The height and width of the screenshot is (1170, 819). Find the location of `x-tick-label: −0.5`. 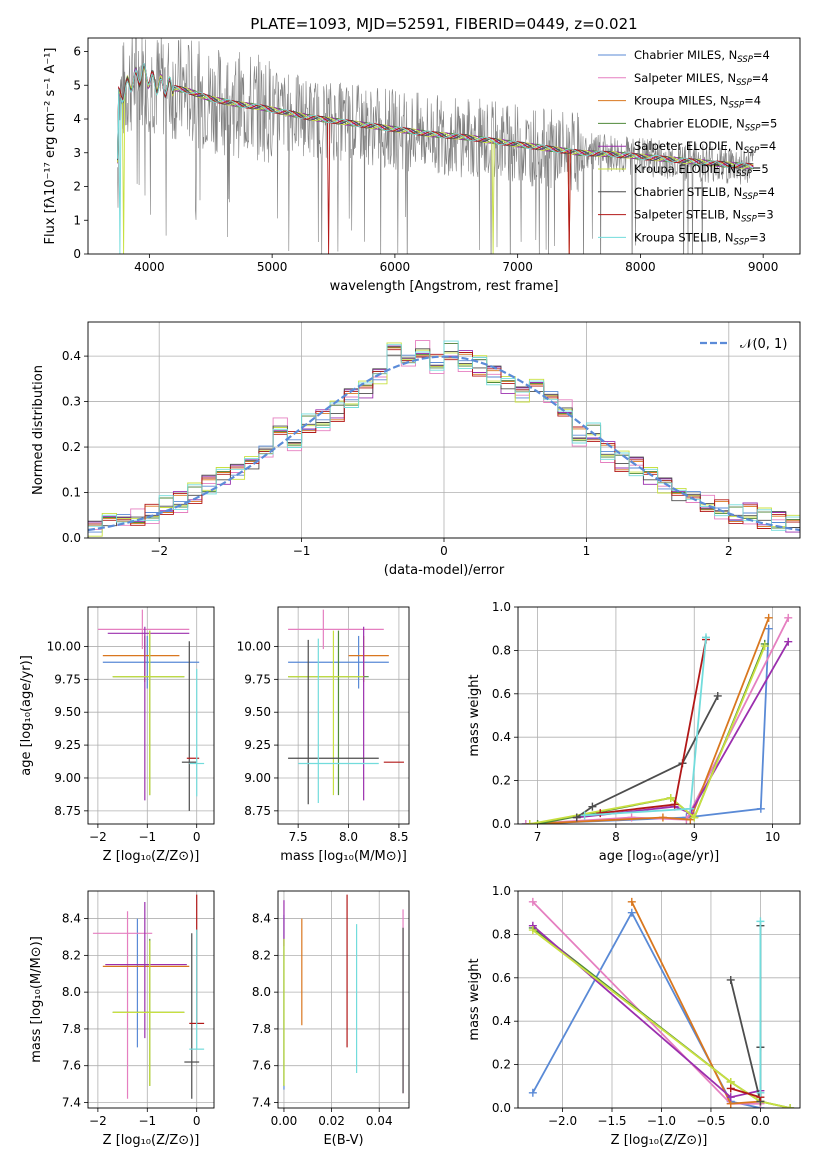

x-tick-label: −0.5 is located at coordinates (710, 1121).